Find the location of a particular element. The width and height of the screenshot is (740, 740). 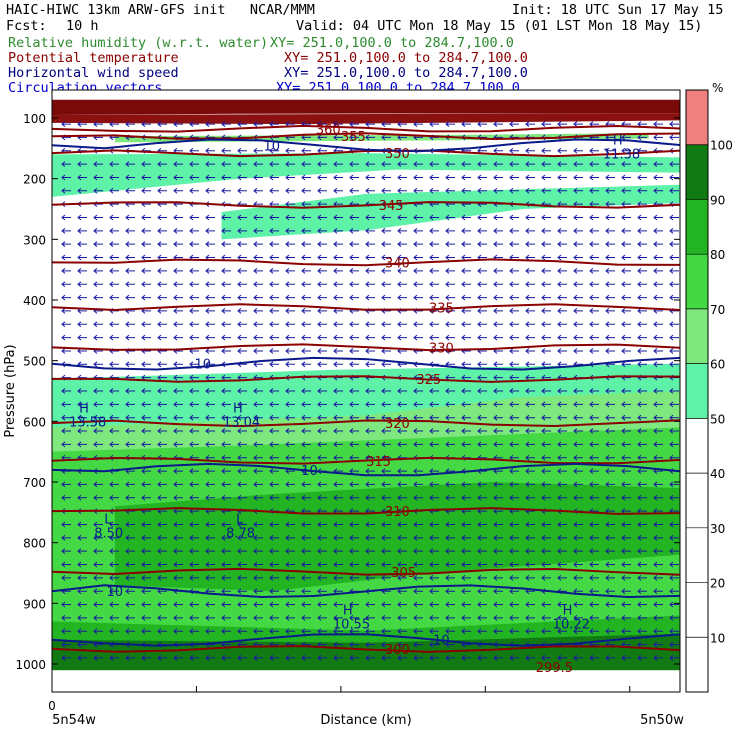

x-end-left: 5n54w is located at coordinates (74, 720).